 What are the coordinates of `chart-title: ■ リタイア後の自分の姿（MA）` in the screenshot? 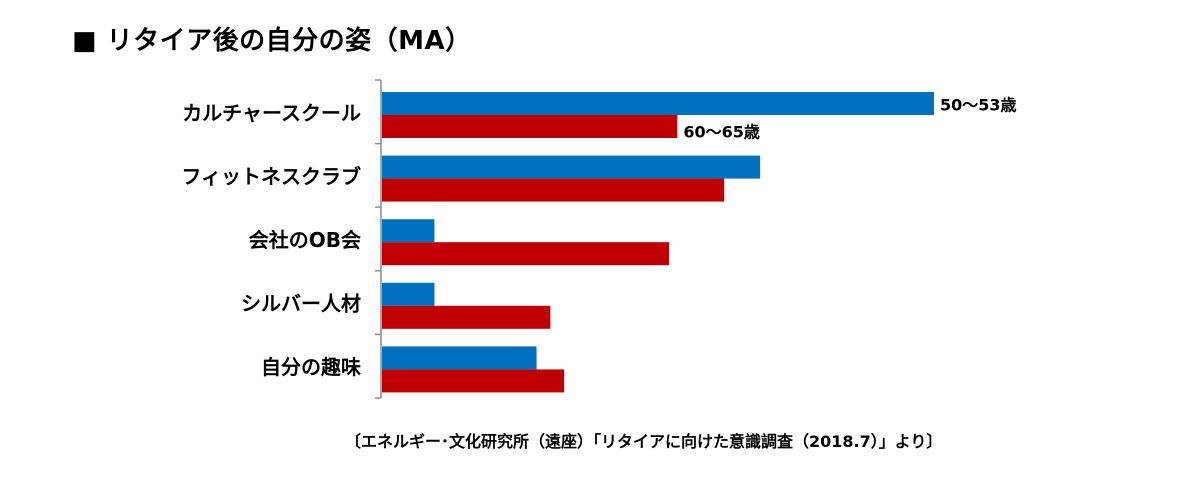 It's located at (272, 41).